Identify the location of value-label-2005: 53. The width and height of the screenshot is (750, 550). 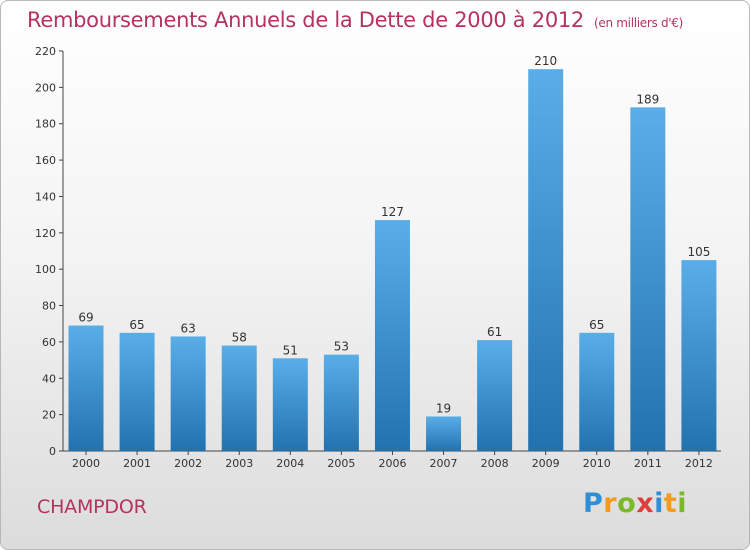
(341, 347).